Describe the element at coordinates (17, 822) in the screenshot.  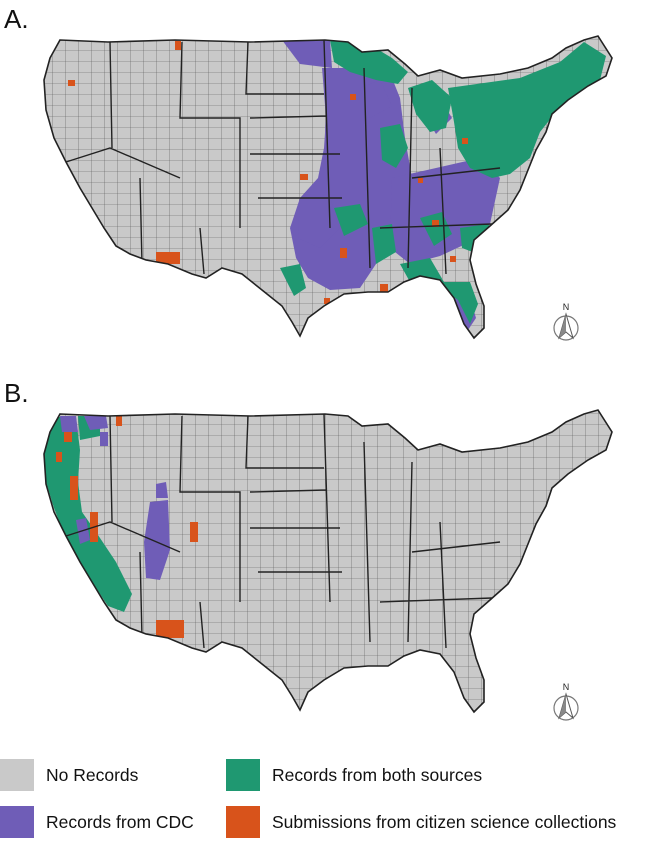
I see `legend-swatch-cdc` at that location.